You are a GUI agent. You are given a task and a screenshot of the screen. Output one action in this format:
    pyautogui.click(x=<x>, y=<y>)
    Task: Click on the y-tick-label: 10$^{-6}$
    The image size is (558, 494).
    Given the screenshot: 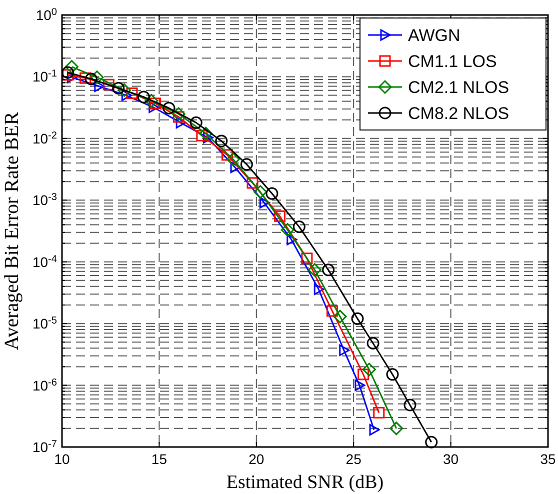 What is the action you would take?
    pyautogui.click(x=45, y=385)
    